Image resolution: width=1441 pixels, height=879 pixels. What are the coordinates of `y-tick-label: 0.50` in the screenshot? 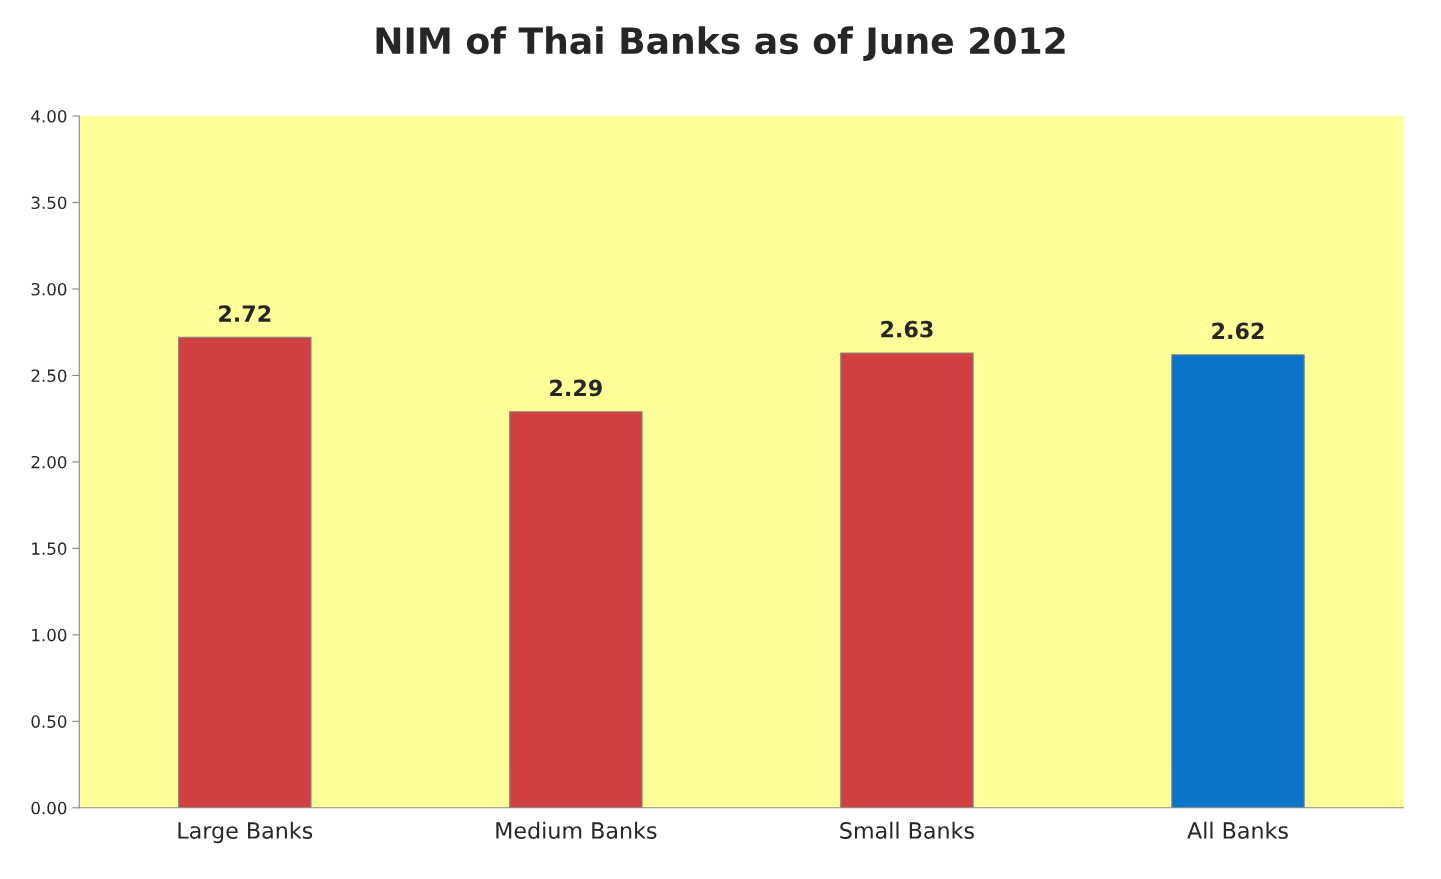 It's located at (49, 721).